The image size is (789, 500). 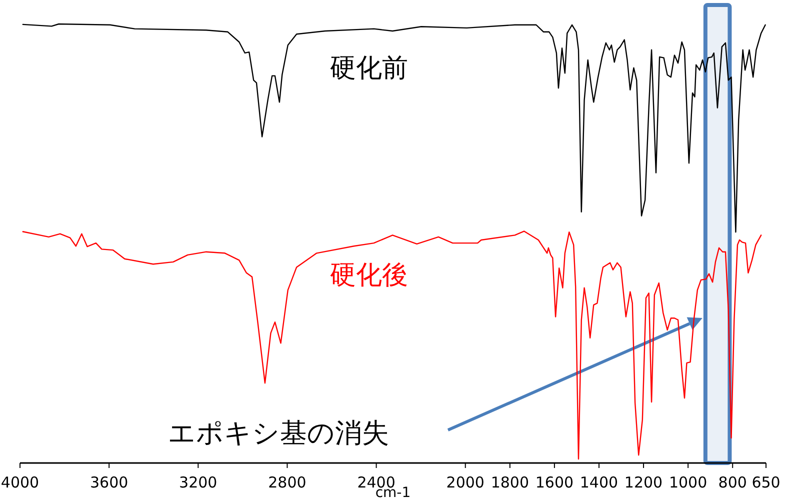 I want to click on x-tick-label: 1200, so click(x=643, y=483).